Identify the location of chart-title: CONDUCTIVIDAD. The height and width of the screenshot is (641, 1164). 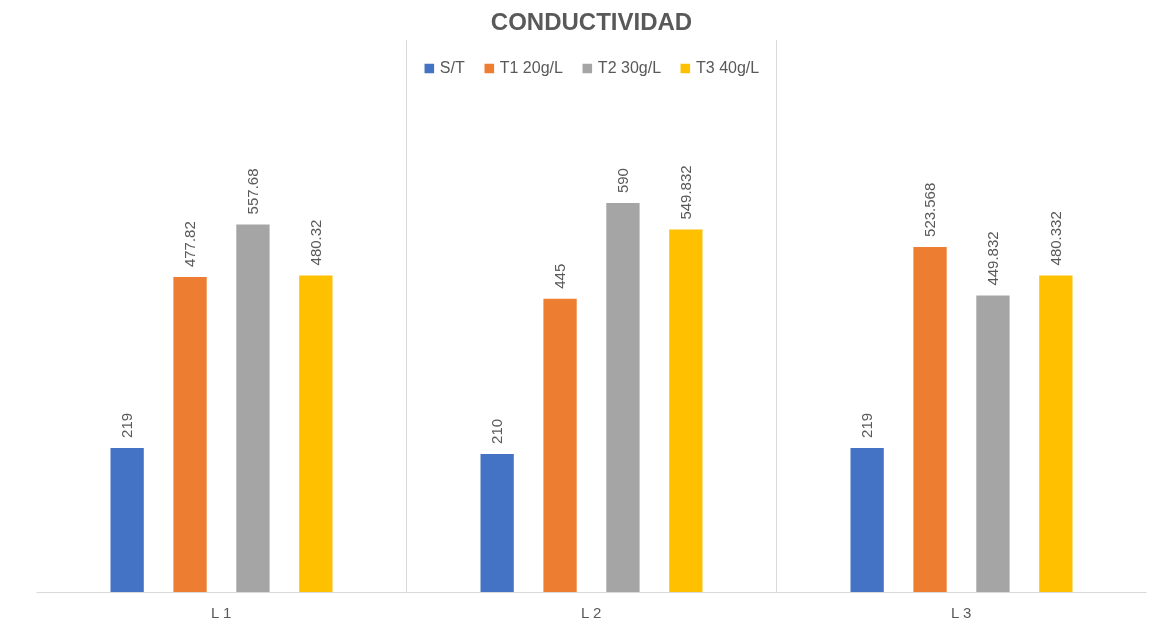
(591, 21).